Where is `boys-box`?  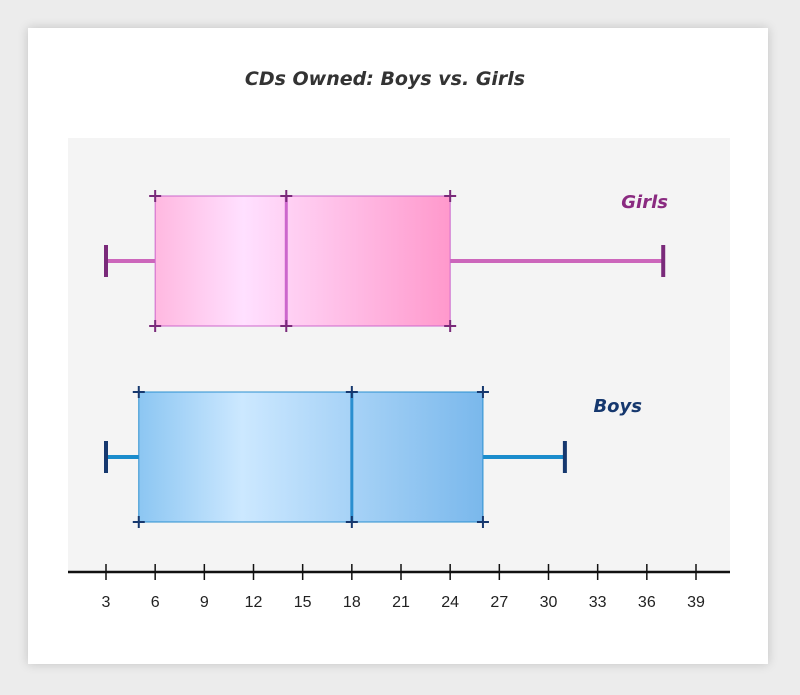 boys-box is located at coordinates (311, 457).